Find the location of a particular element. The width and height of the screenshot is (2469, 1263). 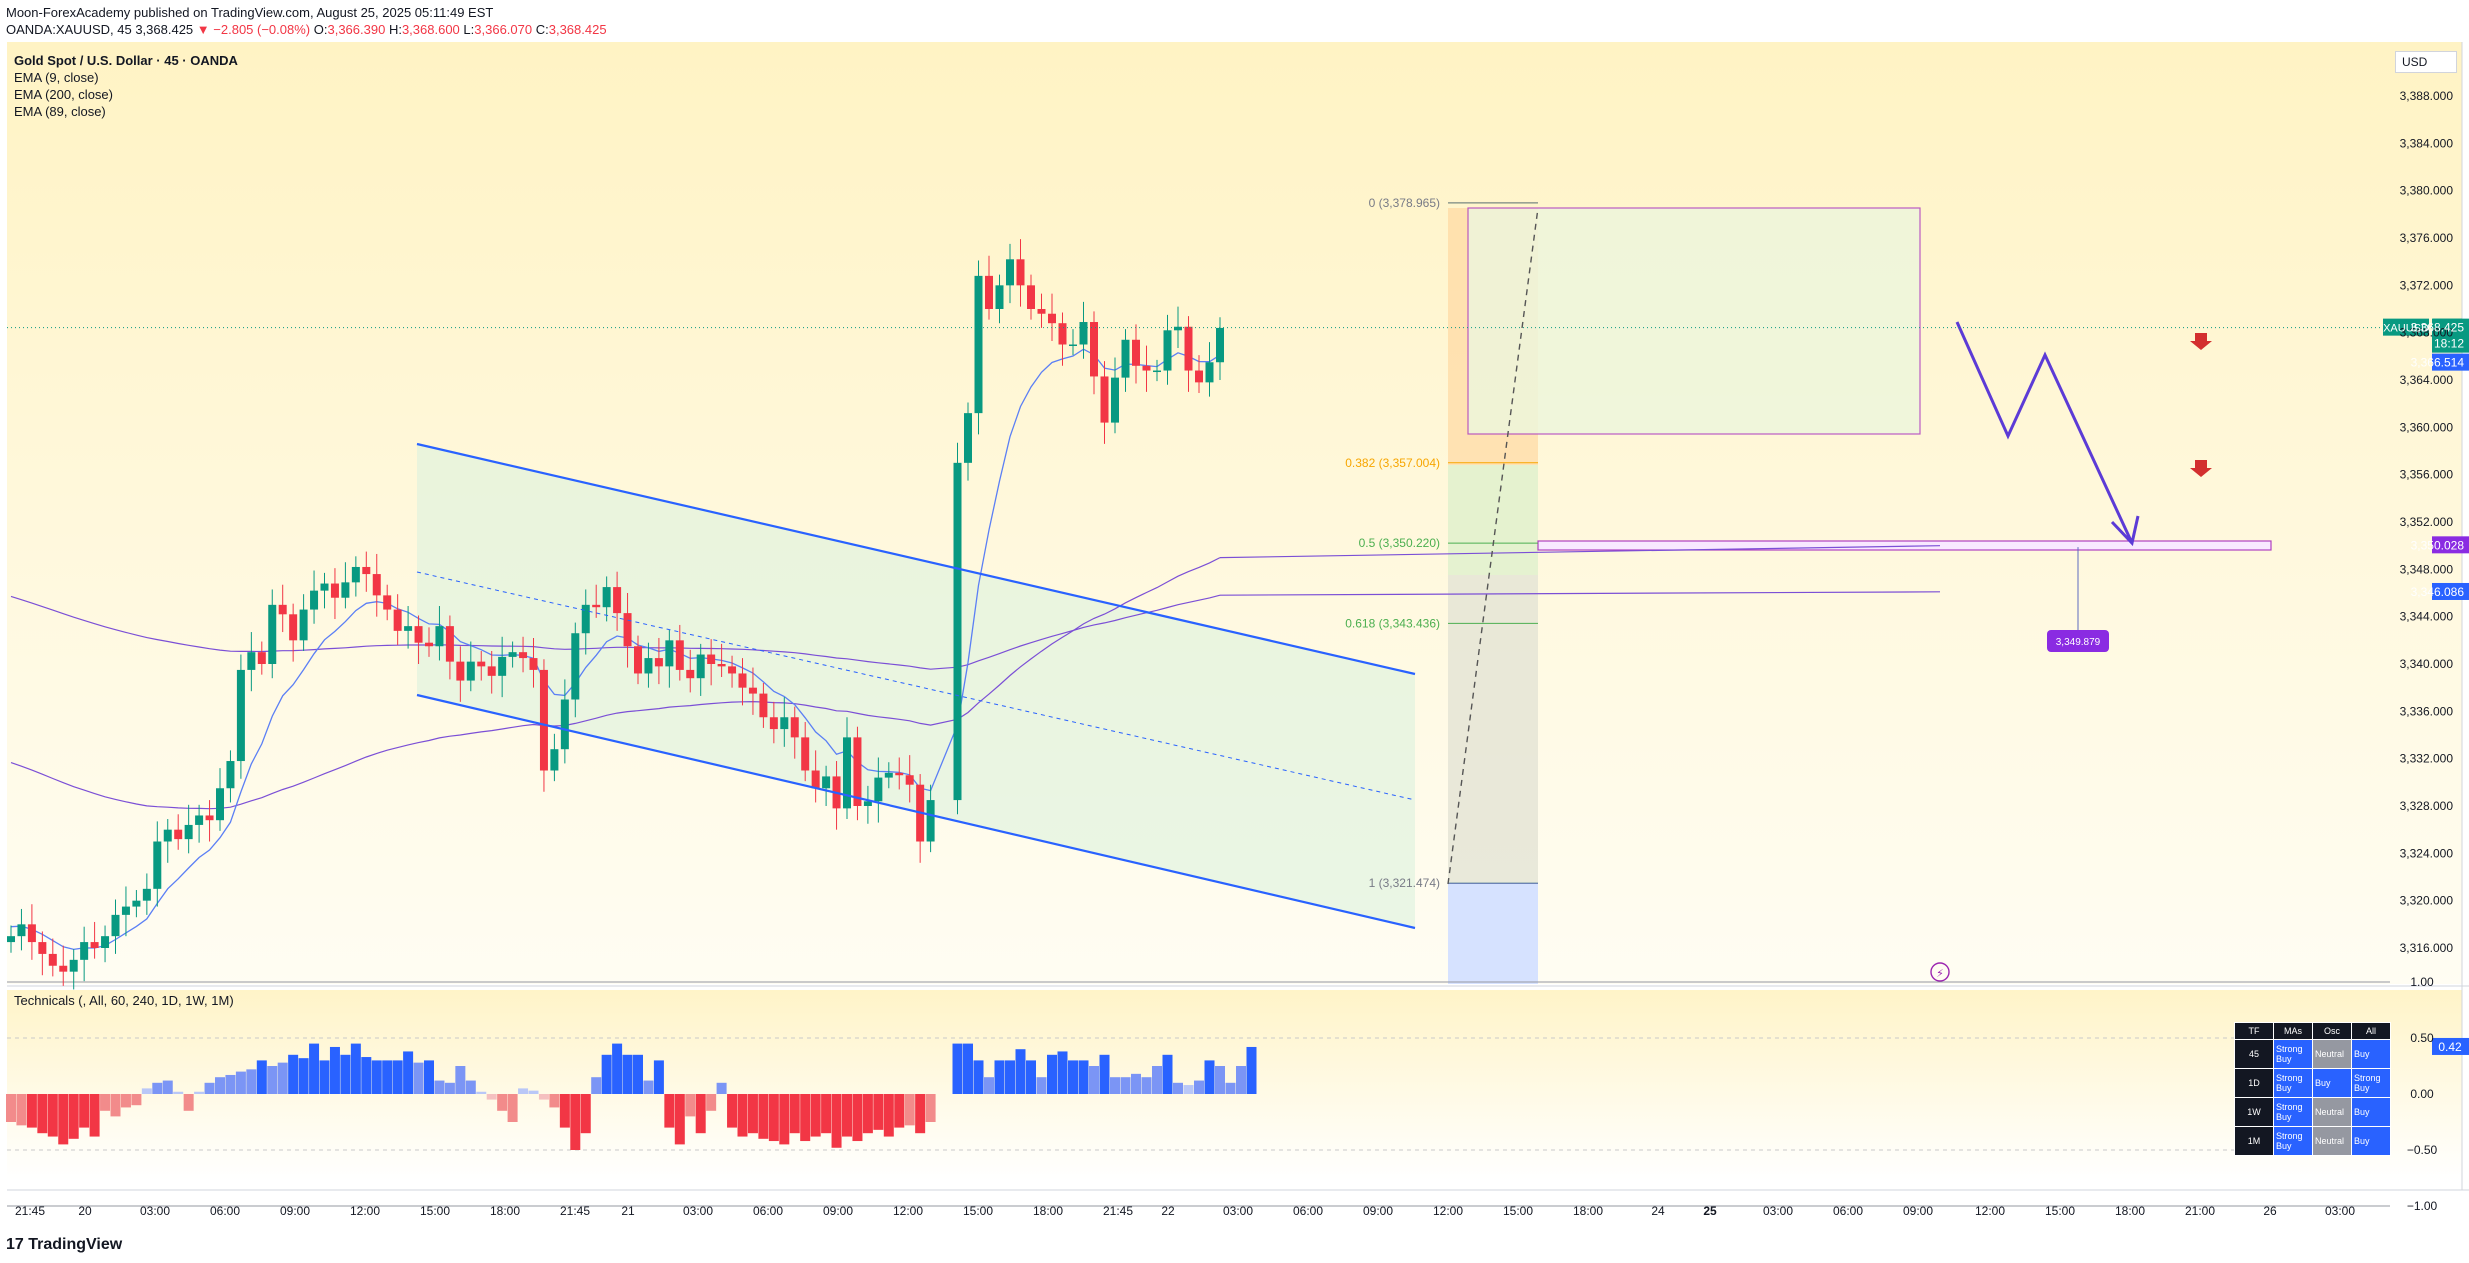

ema-200-legend: EMA (200, close) is located at coordinates (63, 94).